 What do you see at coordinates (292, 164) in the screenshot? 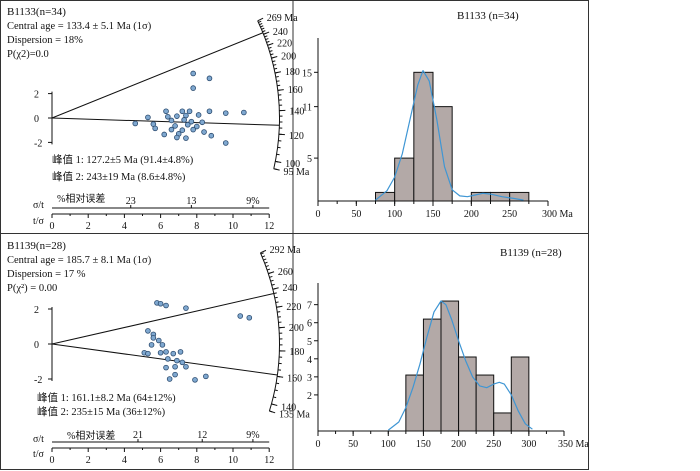
I see `arc-tick-label: 100` at bounding box center [292, 164].